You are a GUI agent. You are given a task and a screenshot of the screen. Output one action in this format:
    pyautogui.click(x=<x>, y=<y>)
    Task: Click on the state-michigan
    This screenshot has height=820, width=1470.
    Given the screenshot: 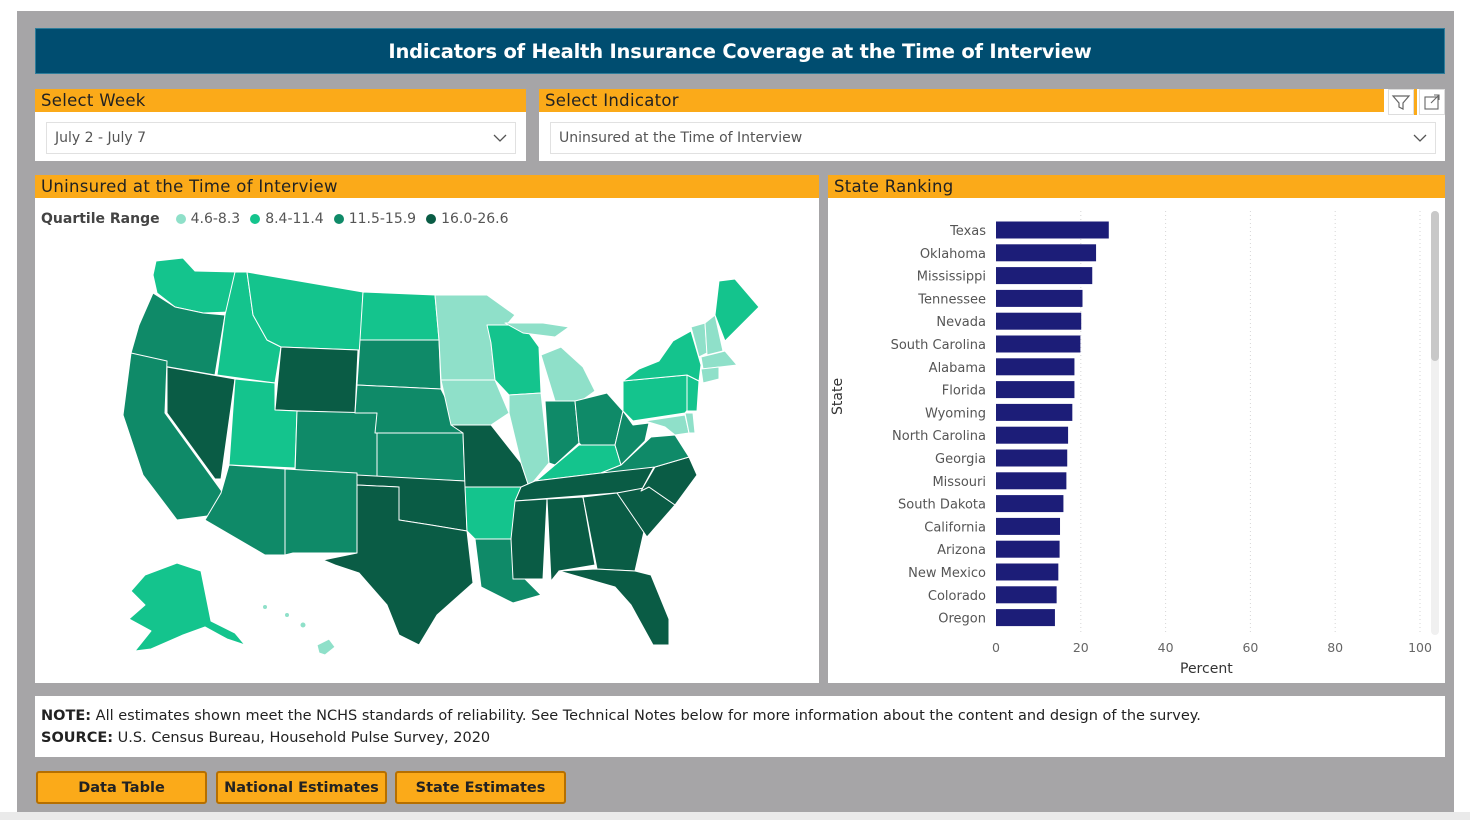 What is the action you would take?
    pyautogui.click(x=568, y=374)
    